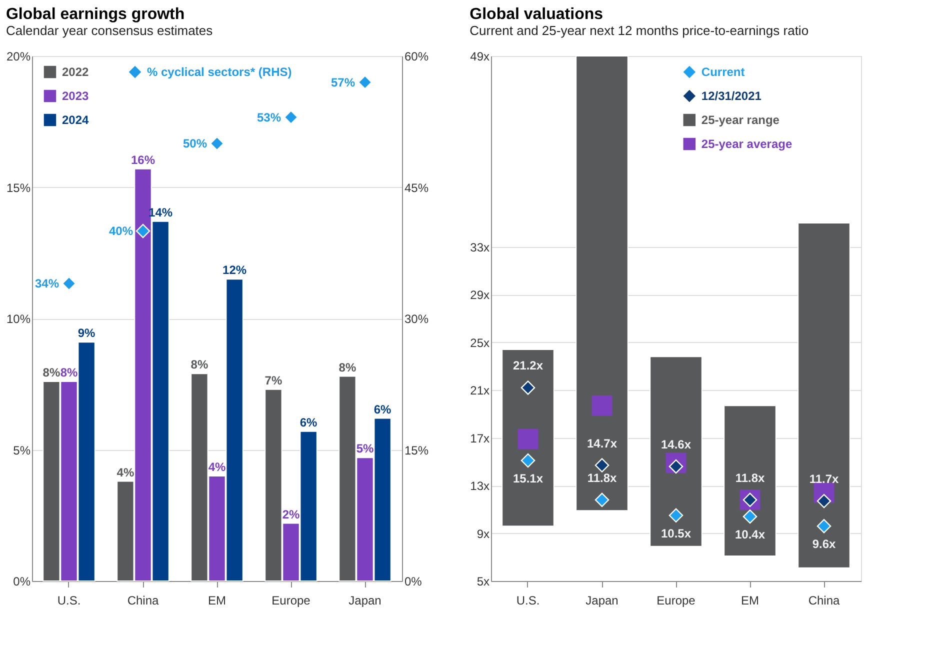  I want to click on y-tick-label: 15%, so click(18, 187).